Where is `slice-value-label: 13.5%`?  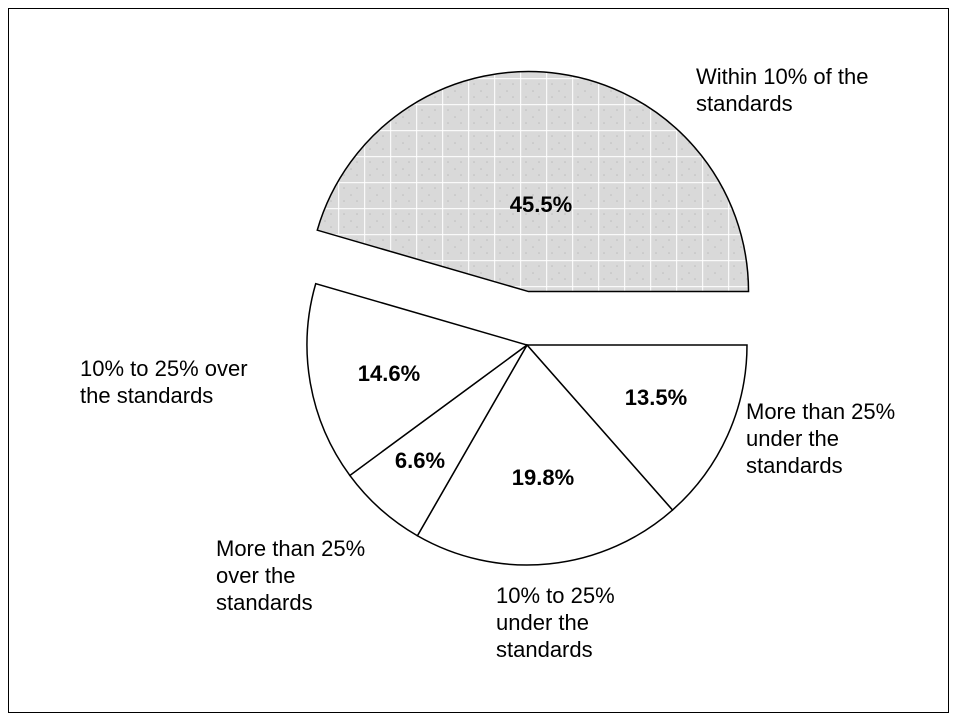
slice-value-label: 13.5% is located at coordinates (656, 397).